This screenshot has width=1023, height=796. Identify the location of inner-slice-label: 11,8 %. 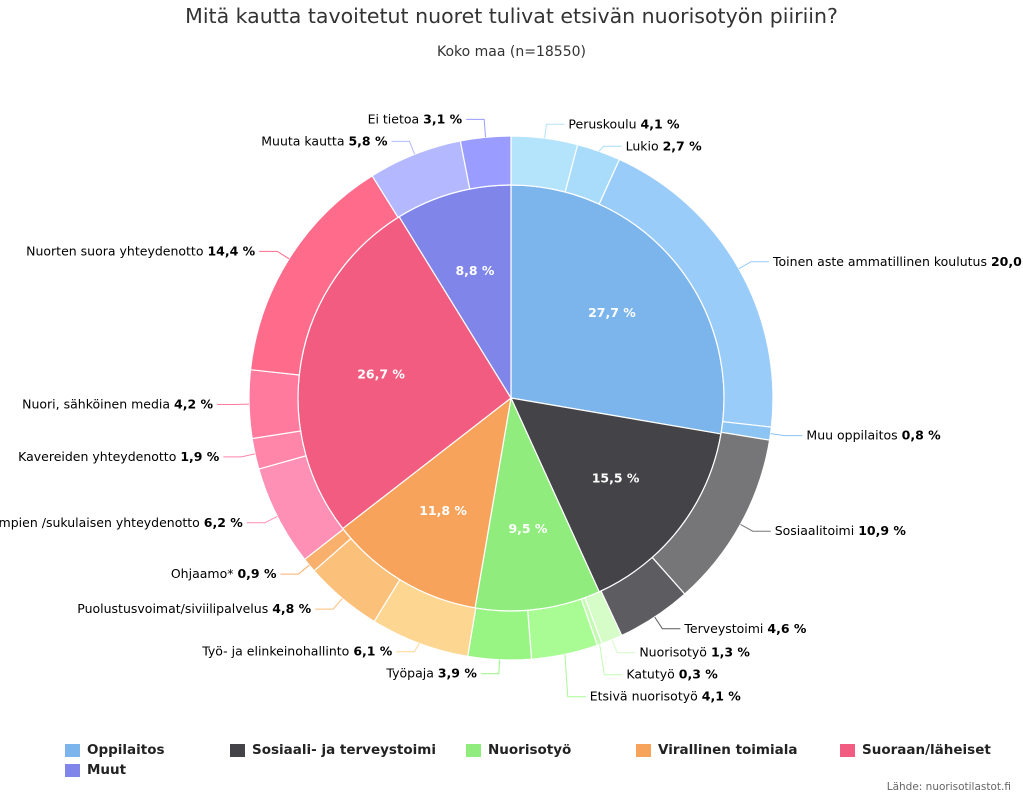
(443, 510).